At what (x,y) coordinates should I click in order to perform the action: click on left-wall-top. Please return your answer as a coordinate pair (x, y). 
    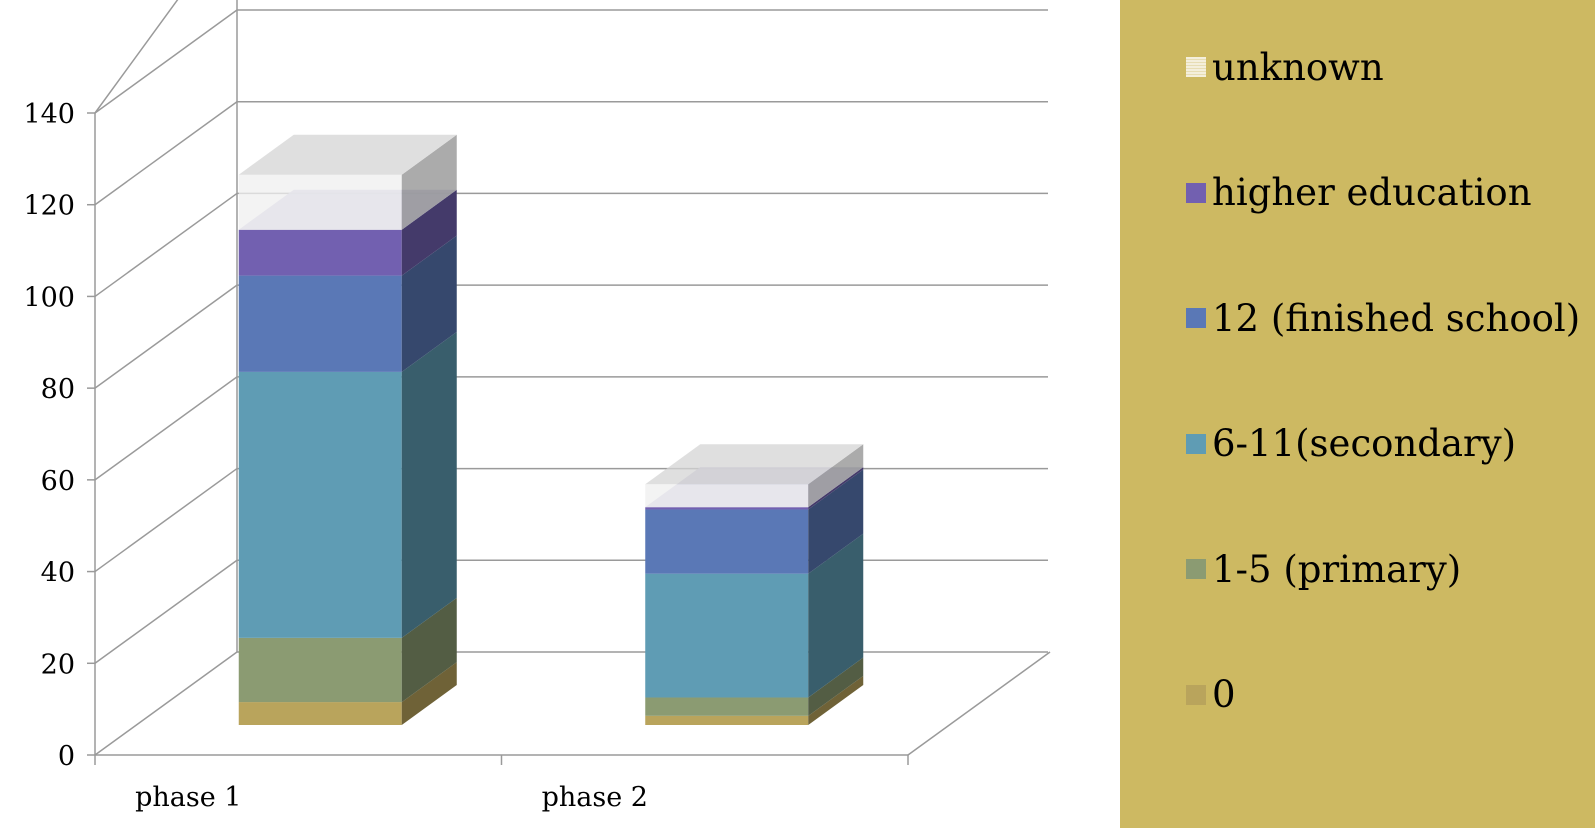
    Looking at the image, I should click on (136, 57).